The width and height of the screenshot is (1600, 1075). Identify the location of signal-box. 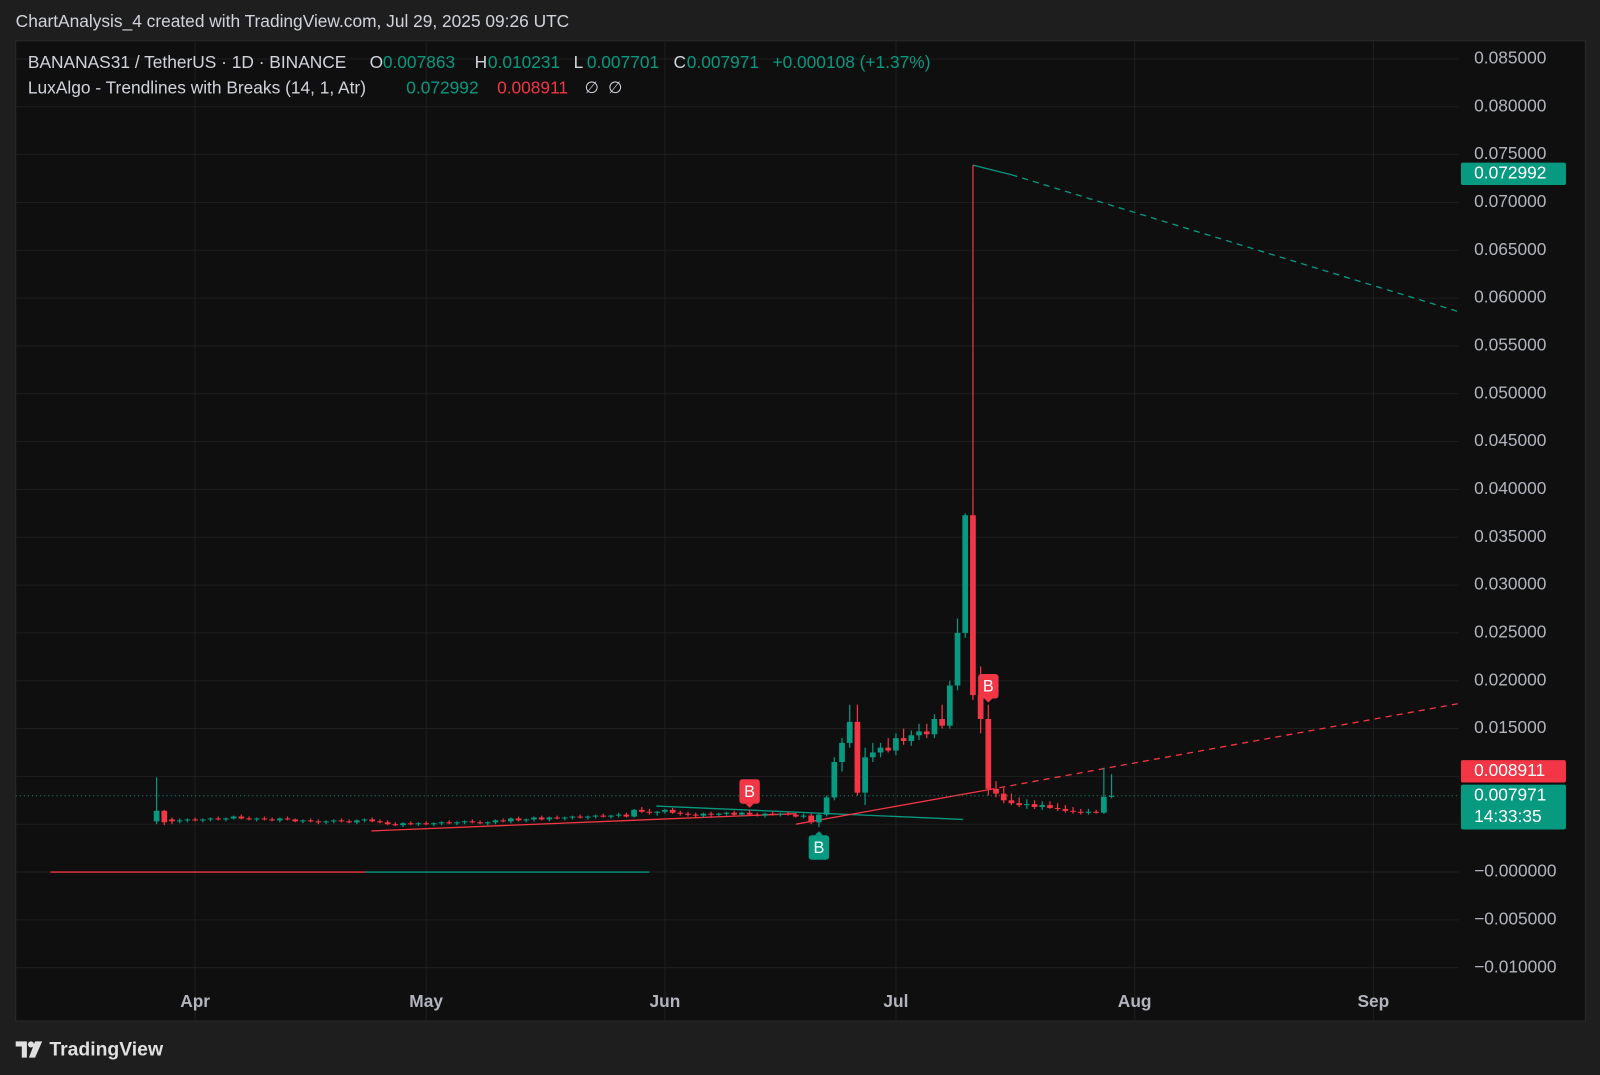
(749, 791).